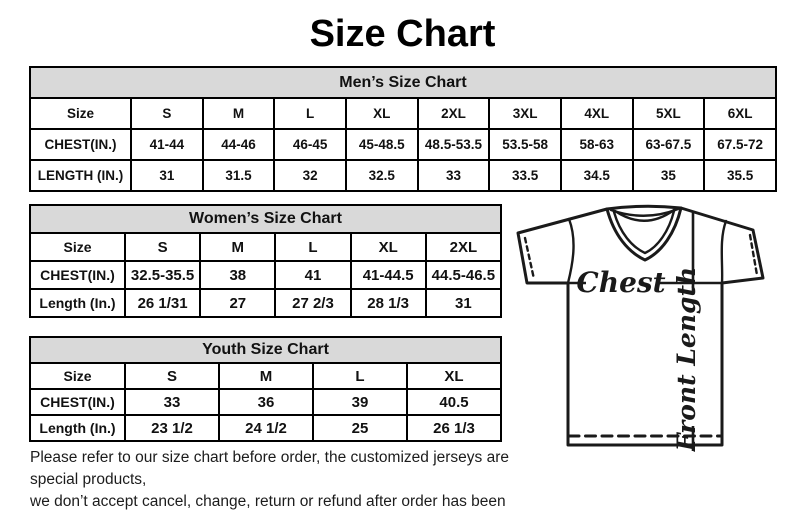 Image resolution: width=805 pixels, height=512 pixels. What do you see at coordinates (77, 376) in the screenshot?
I see `youth-row-label-size: Size` at bounding box center [77, 376].